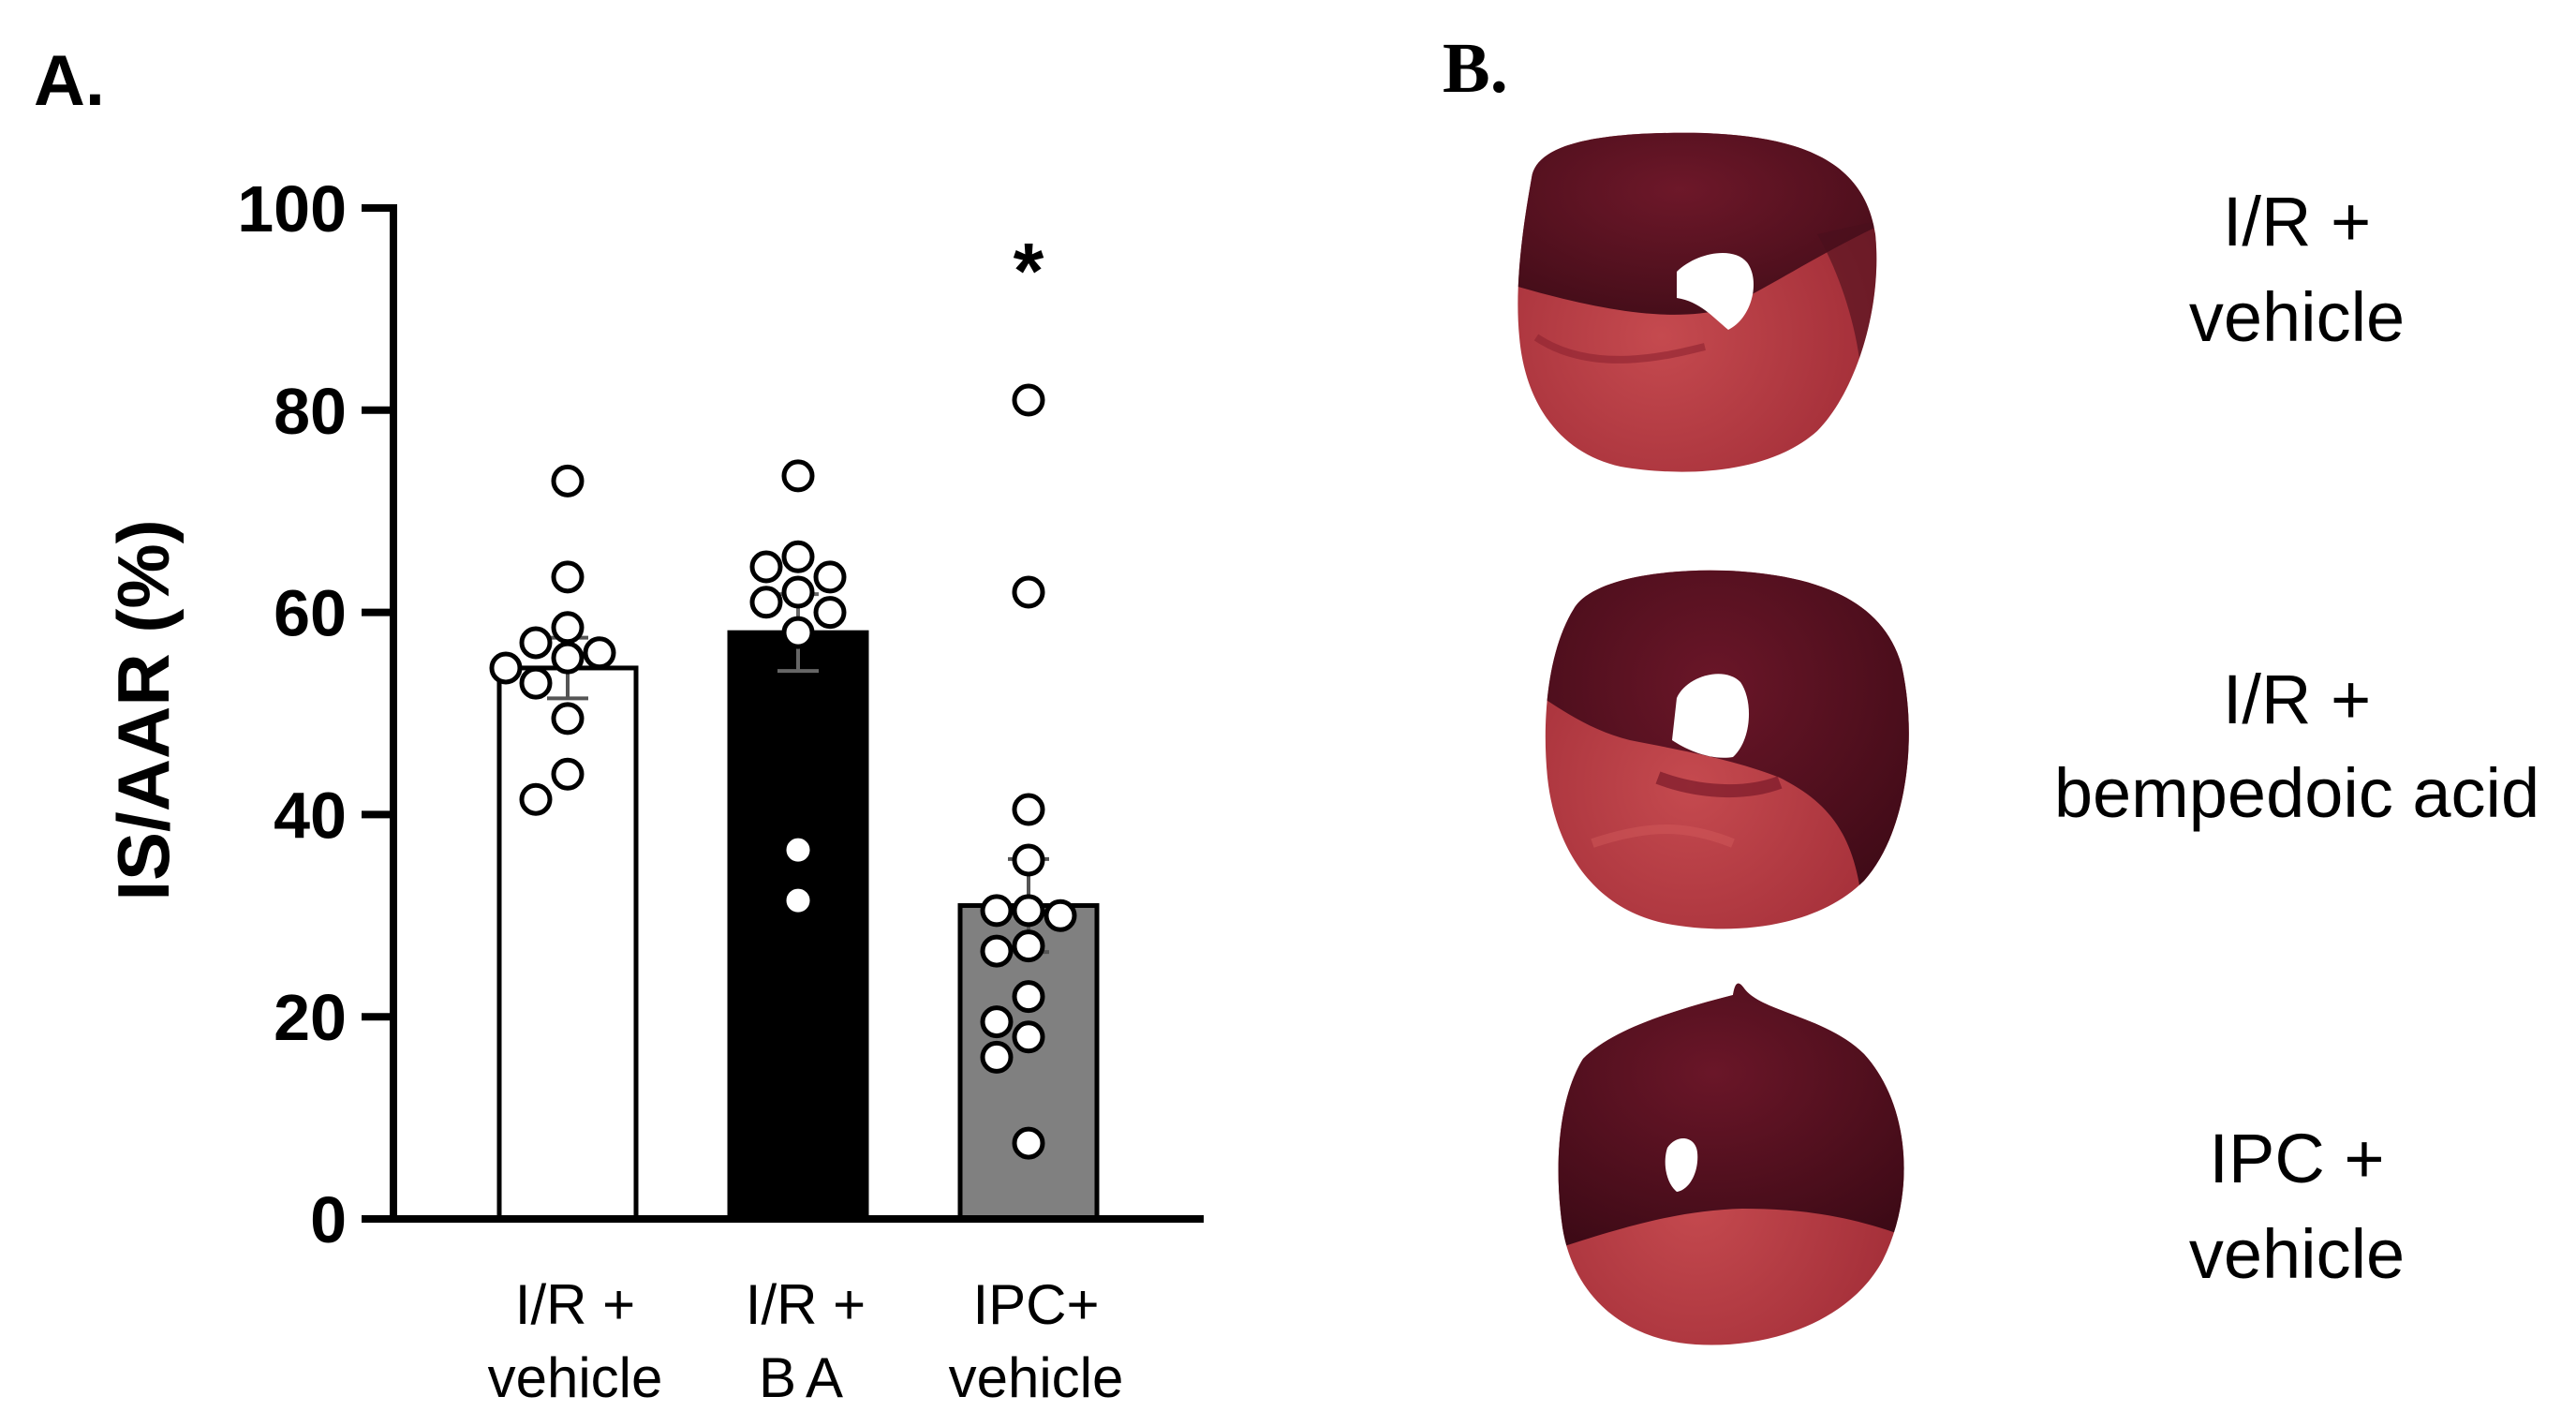 The image size is (2576, 1426). Describe the element at coordinates (2297, 1254) in the screenshot. I see `image-label-3-line2: vehicle` at that location.